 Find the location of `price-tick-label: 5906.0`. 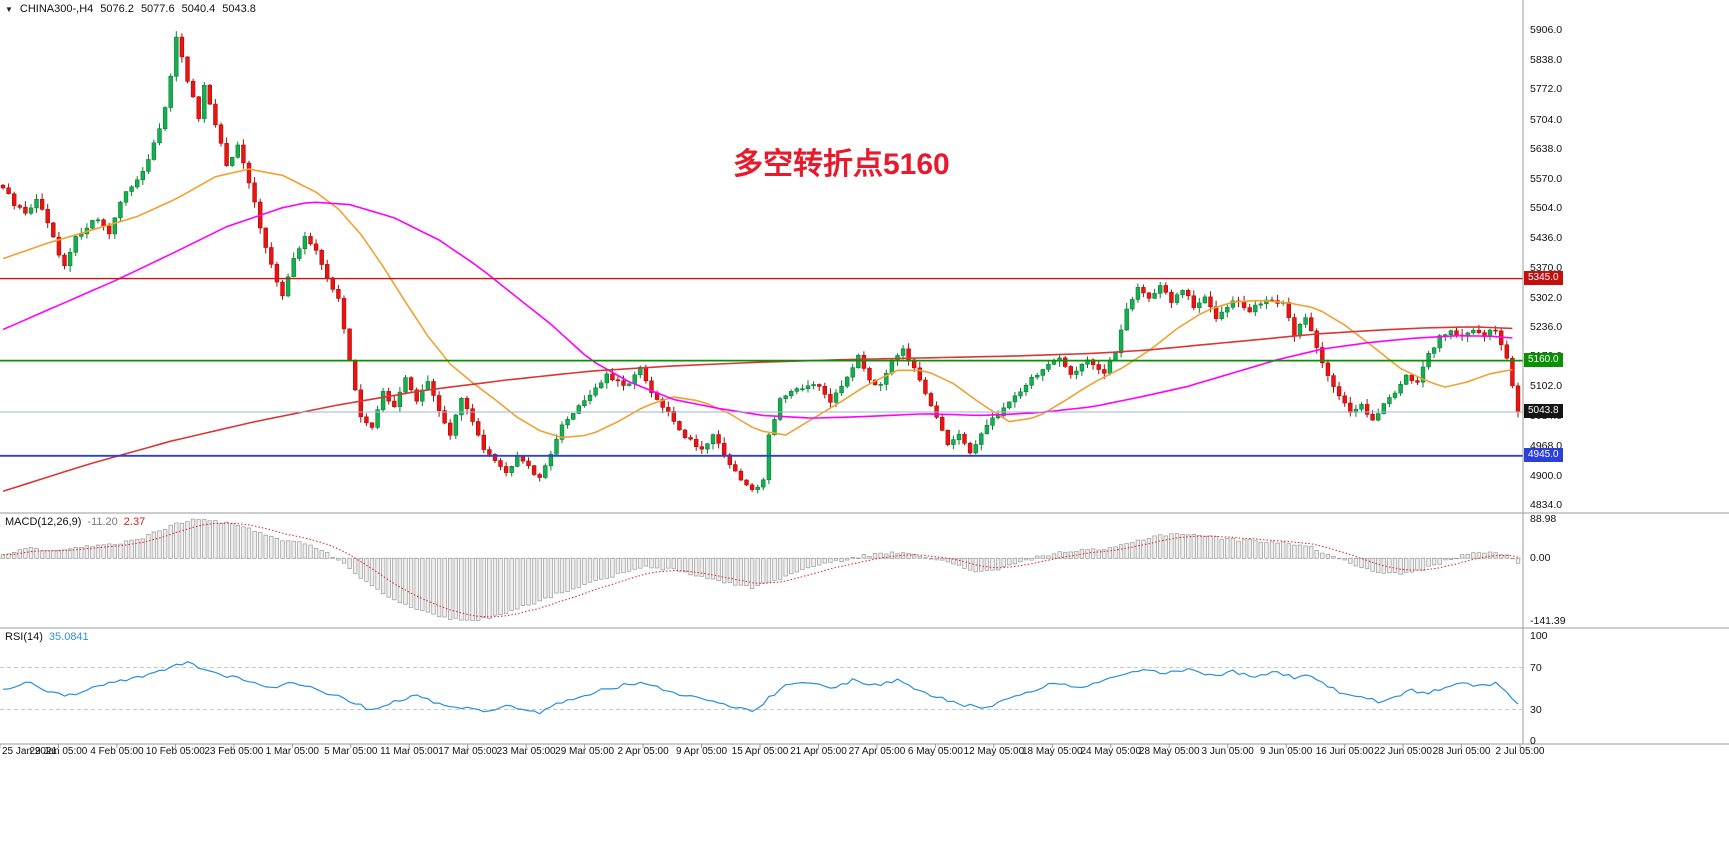

price-tick-label: 5906.0 is located at coordinates (1546, 30).